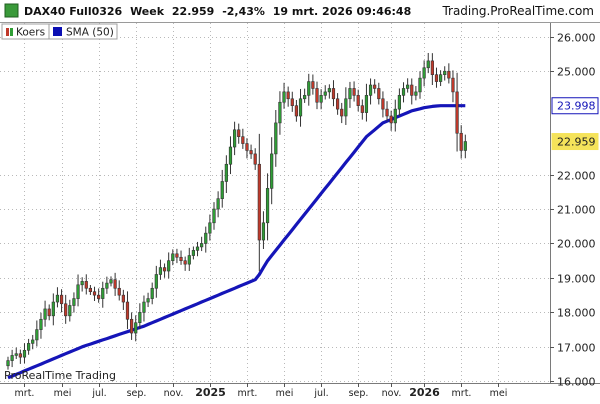 The image size is (600, 404). I want to click on y-tick-label: 19.000, so click(576, 279).